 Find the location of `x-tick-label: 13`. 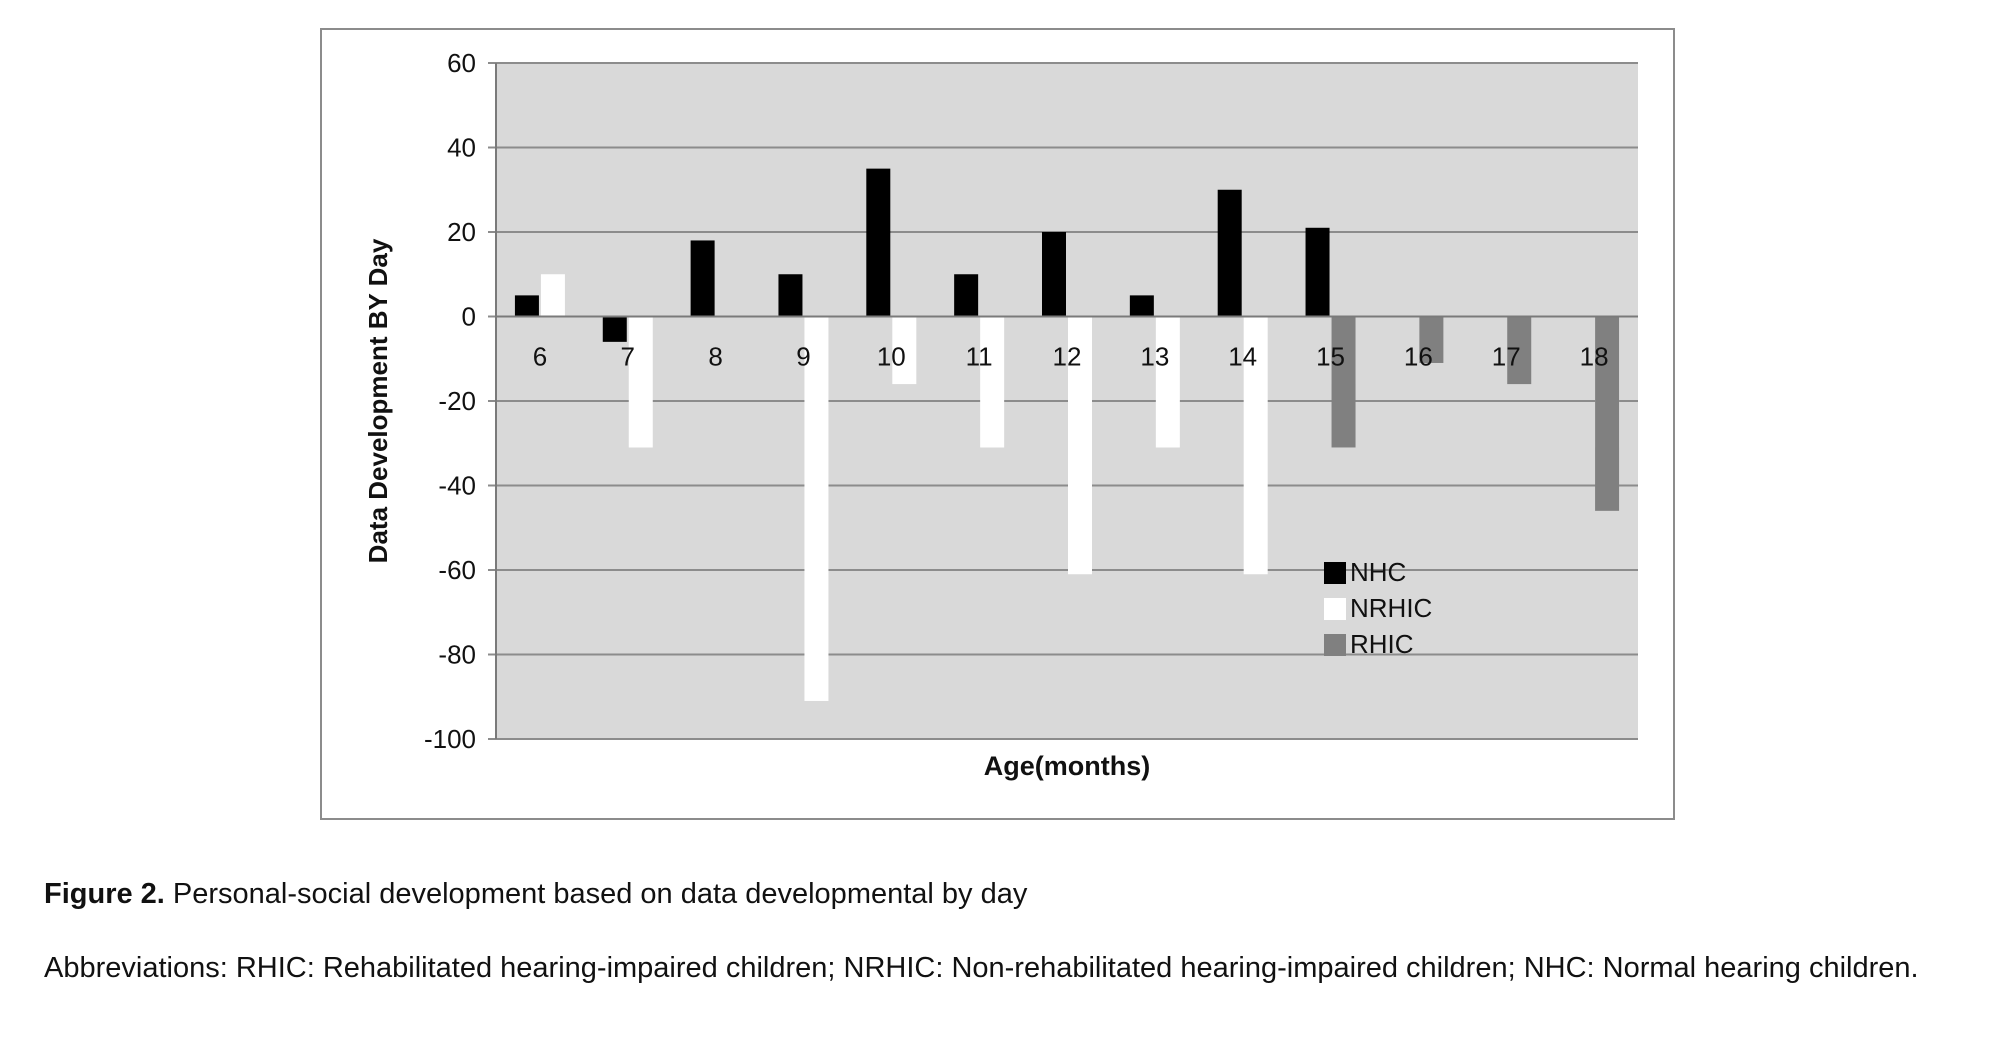

x-tick-label: 13 is located at coordinates (1154, 357).